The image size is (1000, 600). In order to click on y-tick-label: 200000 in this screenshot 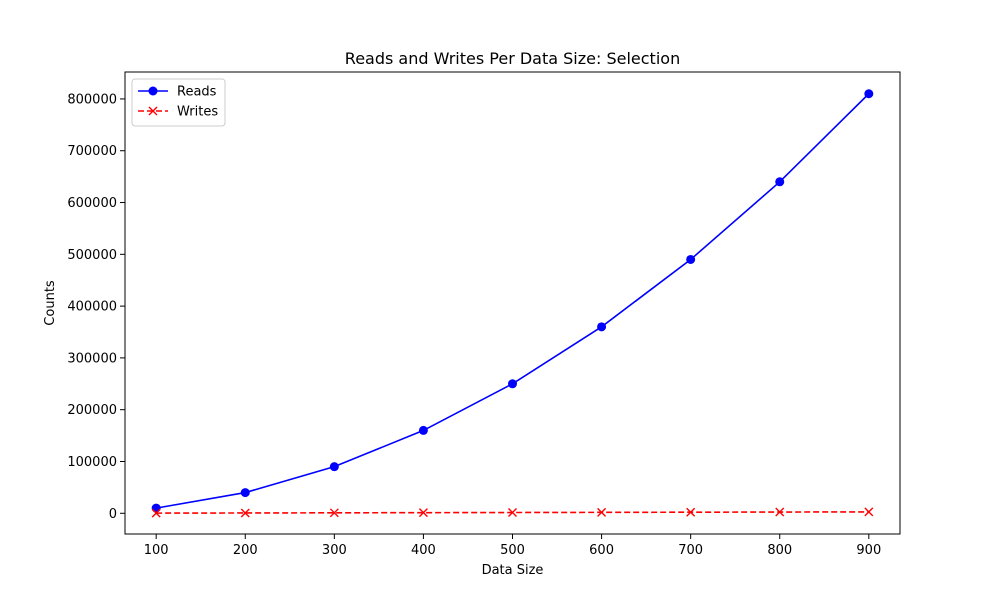, I will do `click(92, 410)`.